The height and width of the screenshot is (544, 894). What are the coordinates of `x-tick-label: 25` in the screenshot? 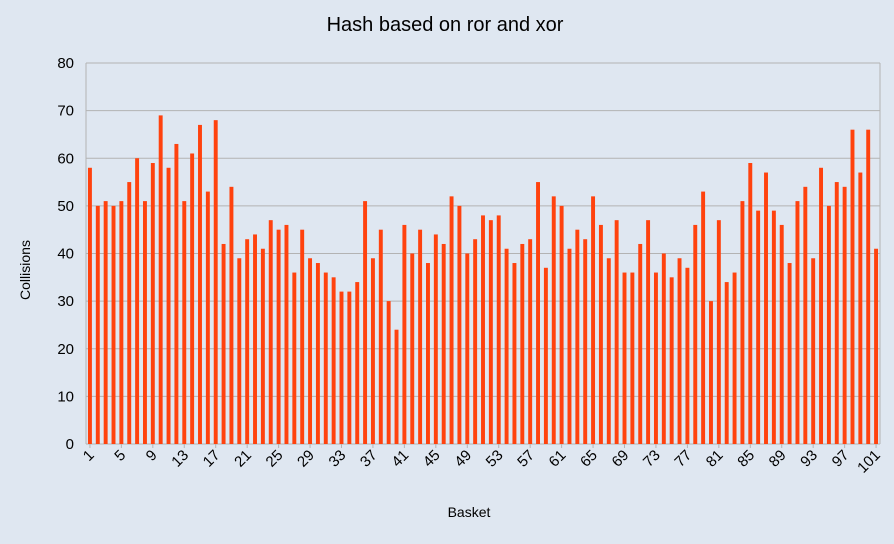 It's located at (275, 459).